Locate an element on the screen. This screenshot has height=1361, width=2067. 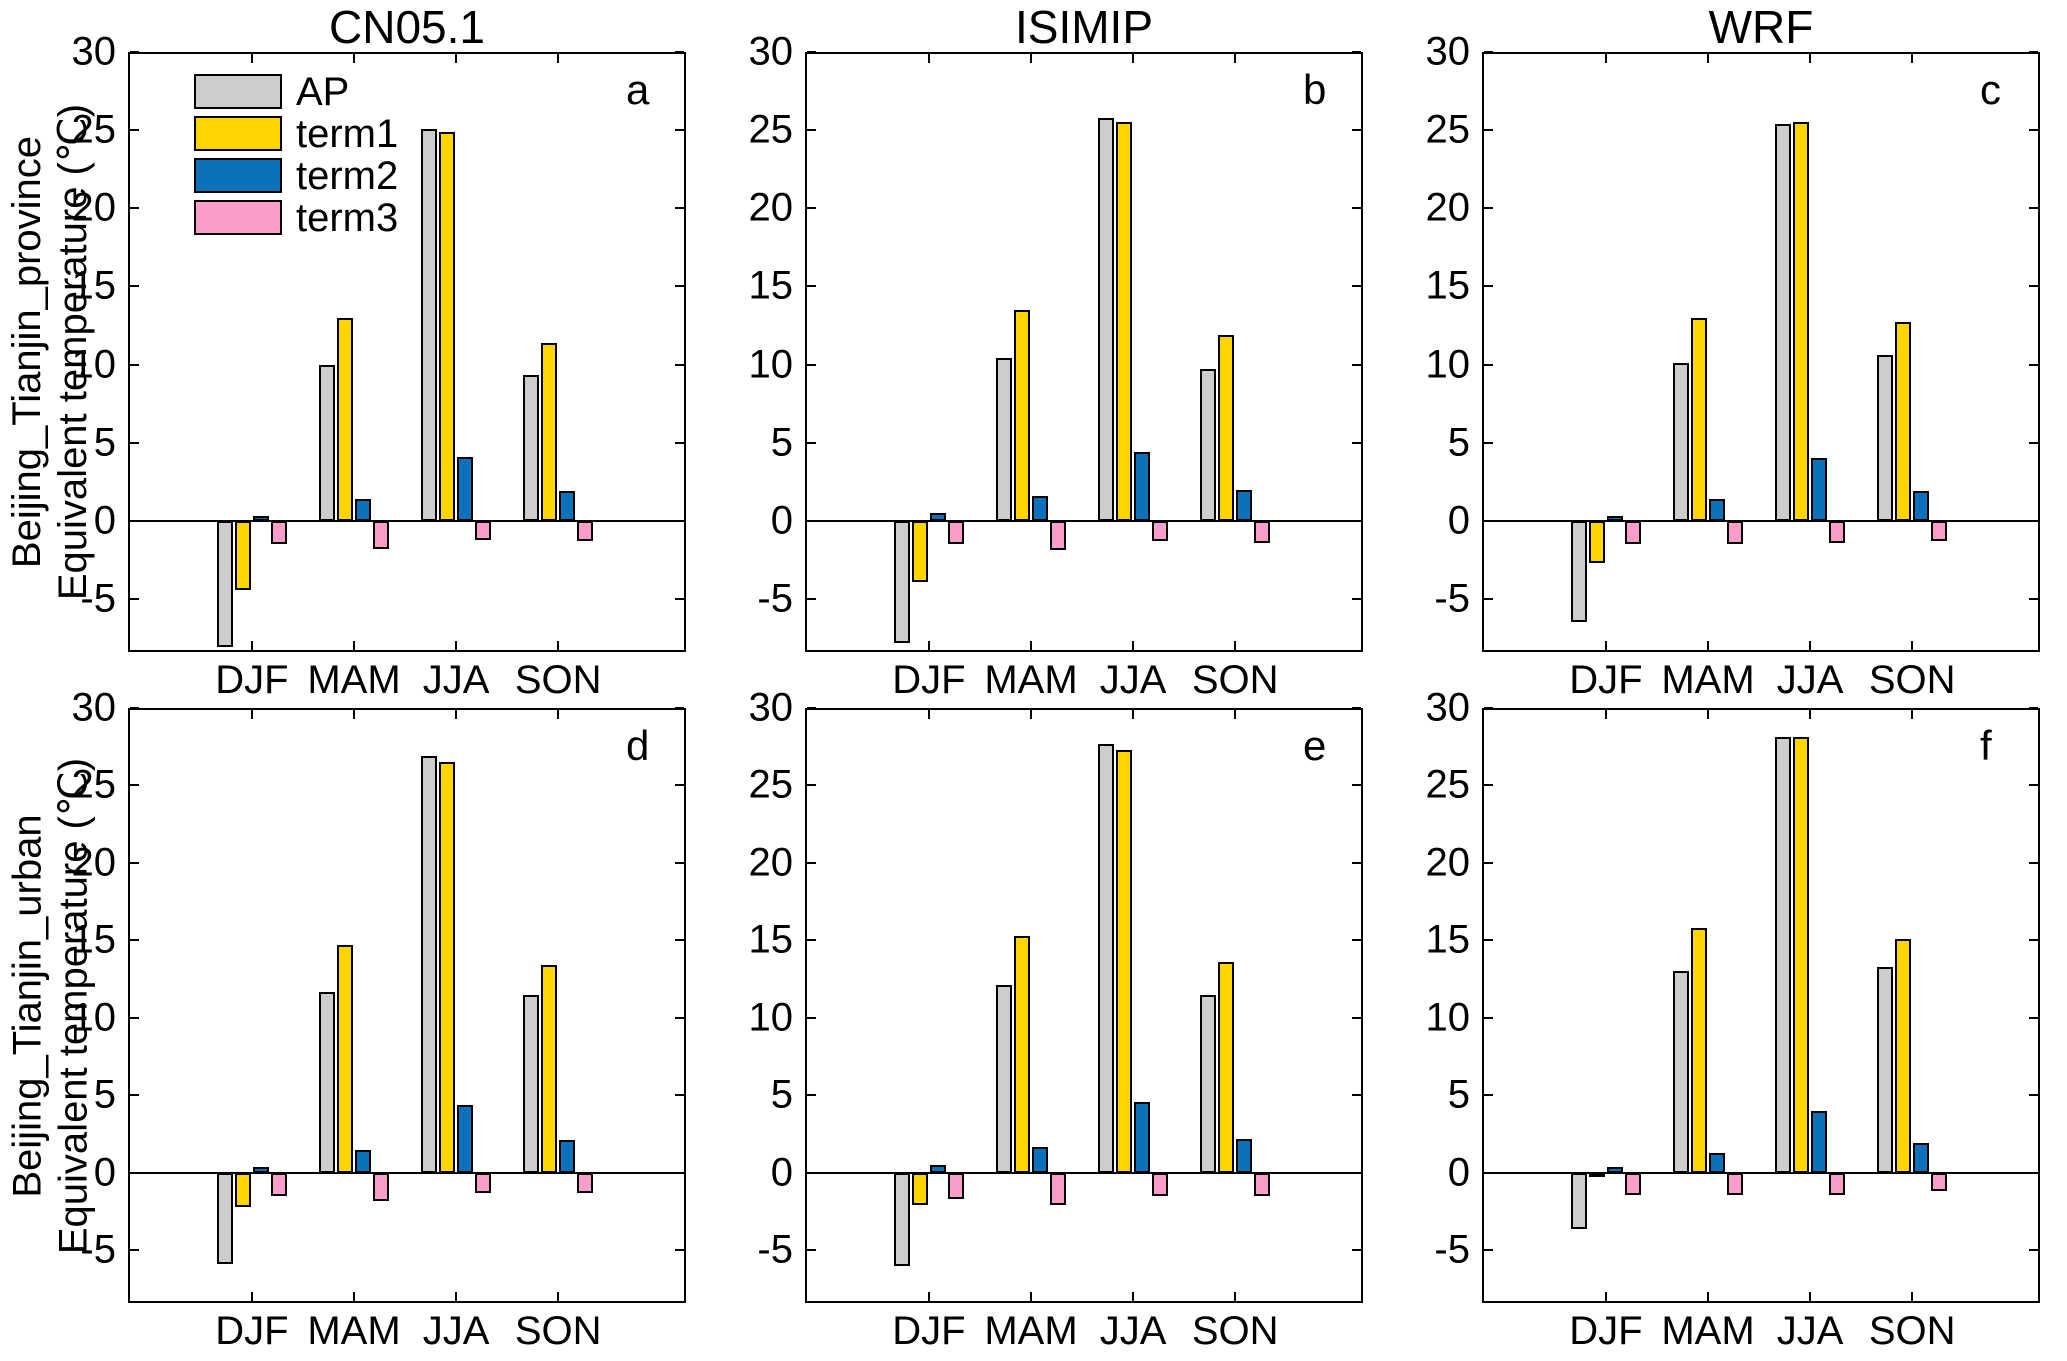
bar-term2-mam is located at coordinates (362, 509).